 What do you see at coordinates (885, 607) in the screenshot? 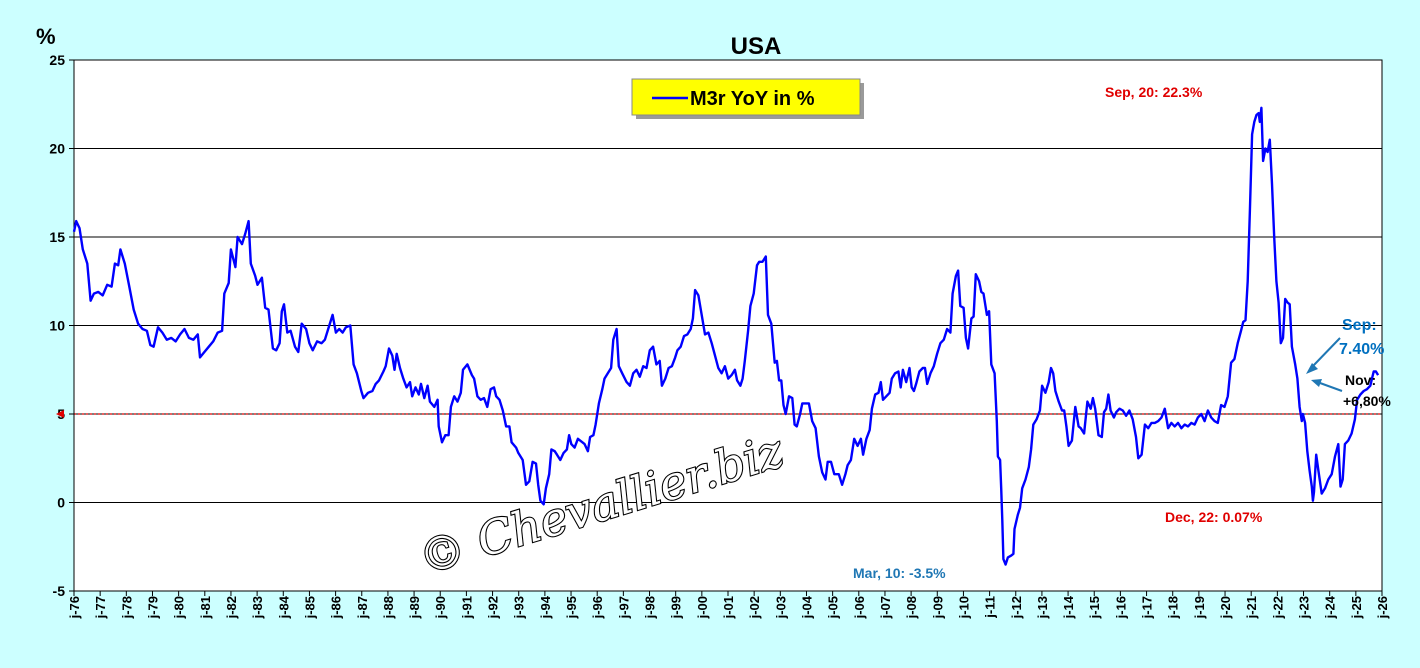
I see `x-tick-label: j-07` at bounding box center [885, 607].